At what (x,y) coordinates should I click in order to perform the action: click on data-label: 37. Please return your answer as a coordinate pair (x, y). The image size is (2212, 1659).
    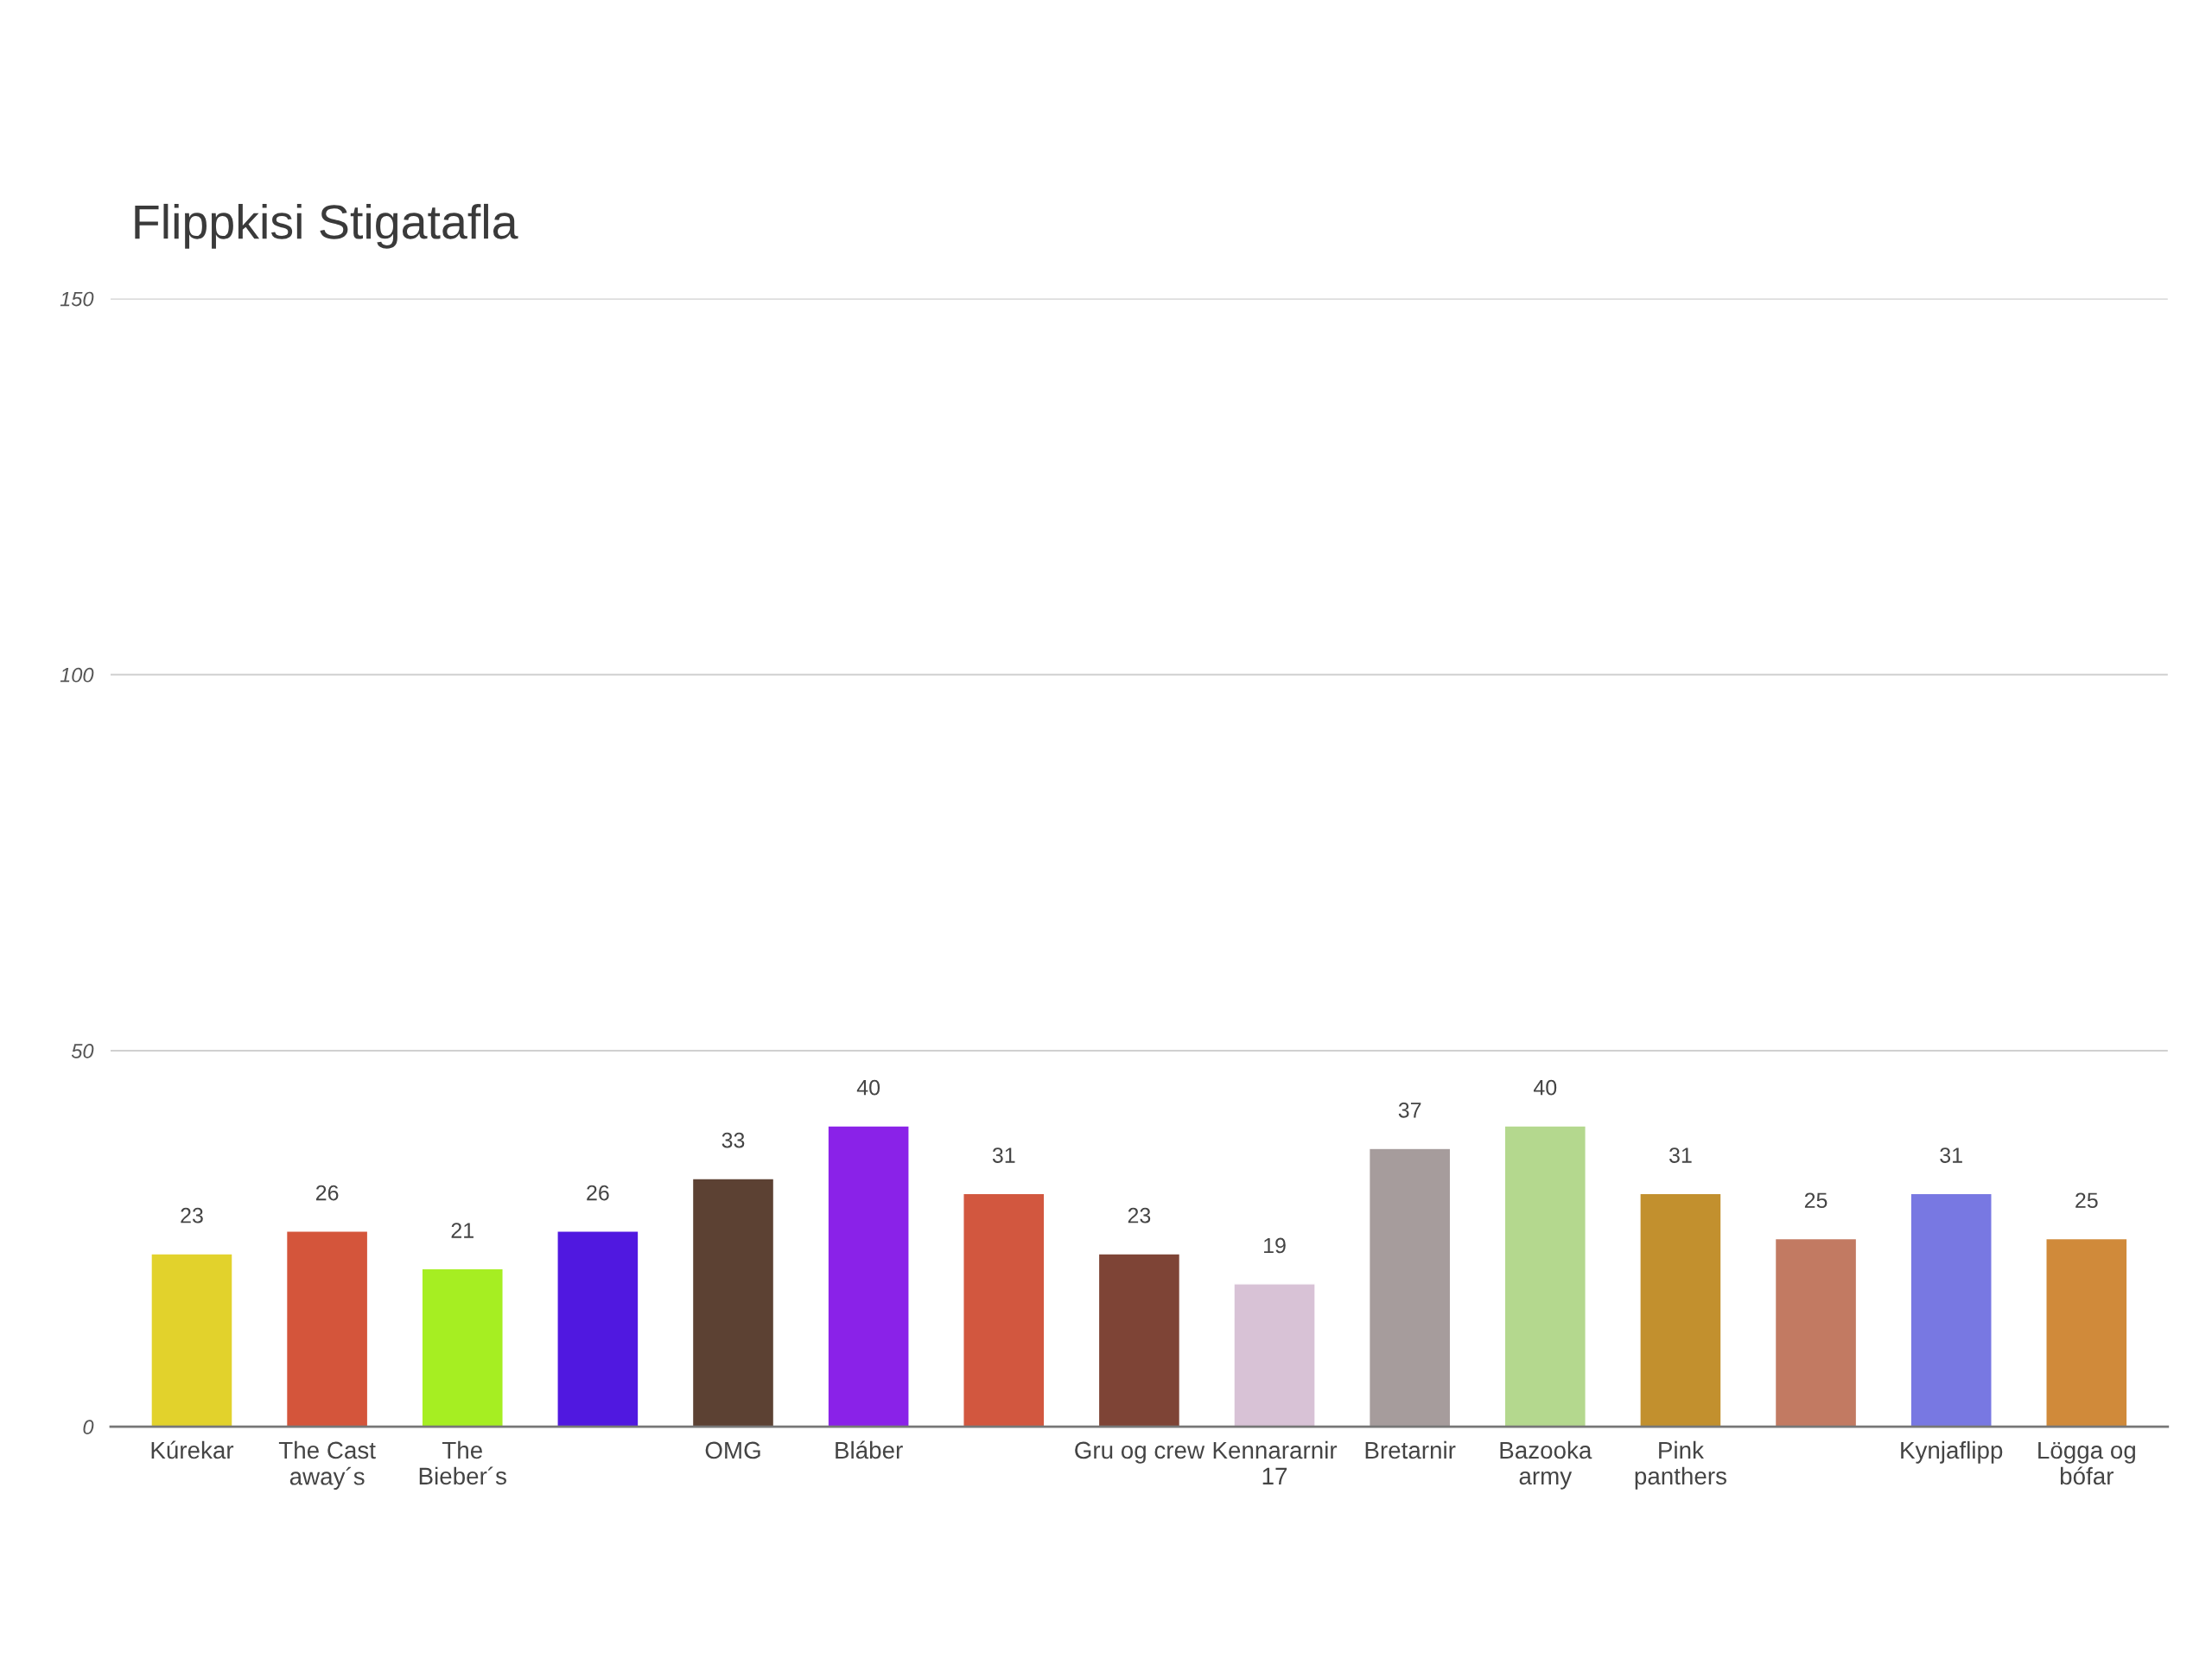
    Looking at the image, I should click on (1409, 1110).